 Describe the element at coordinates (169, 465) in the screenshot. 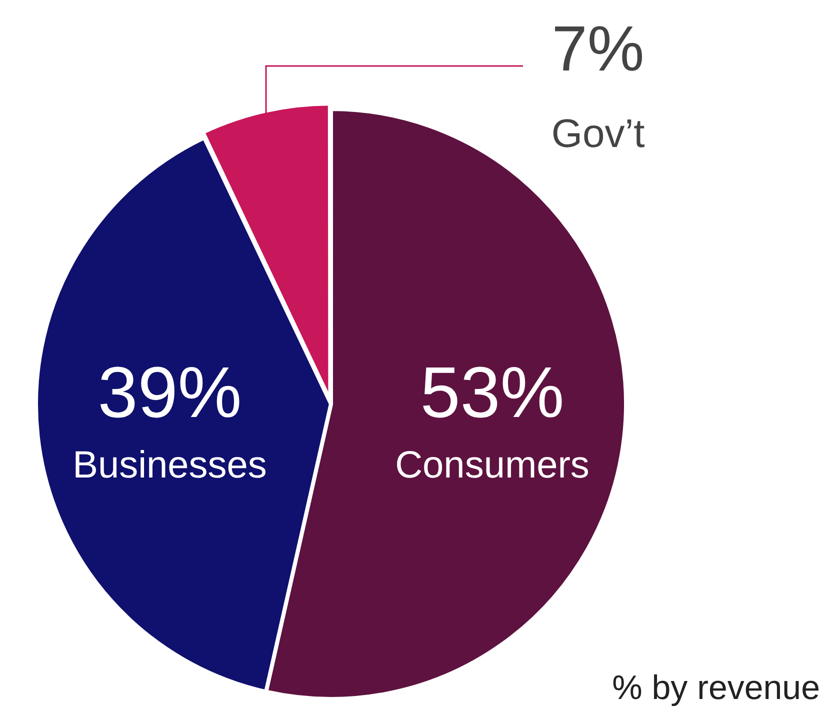

I see `slice-label: Businesses` at that location.